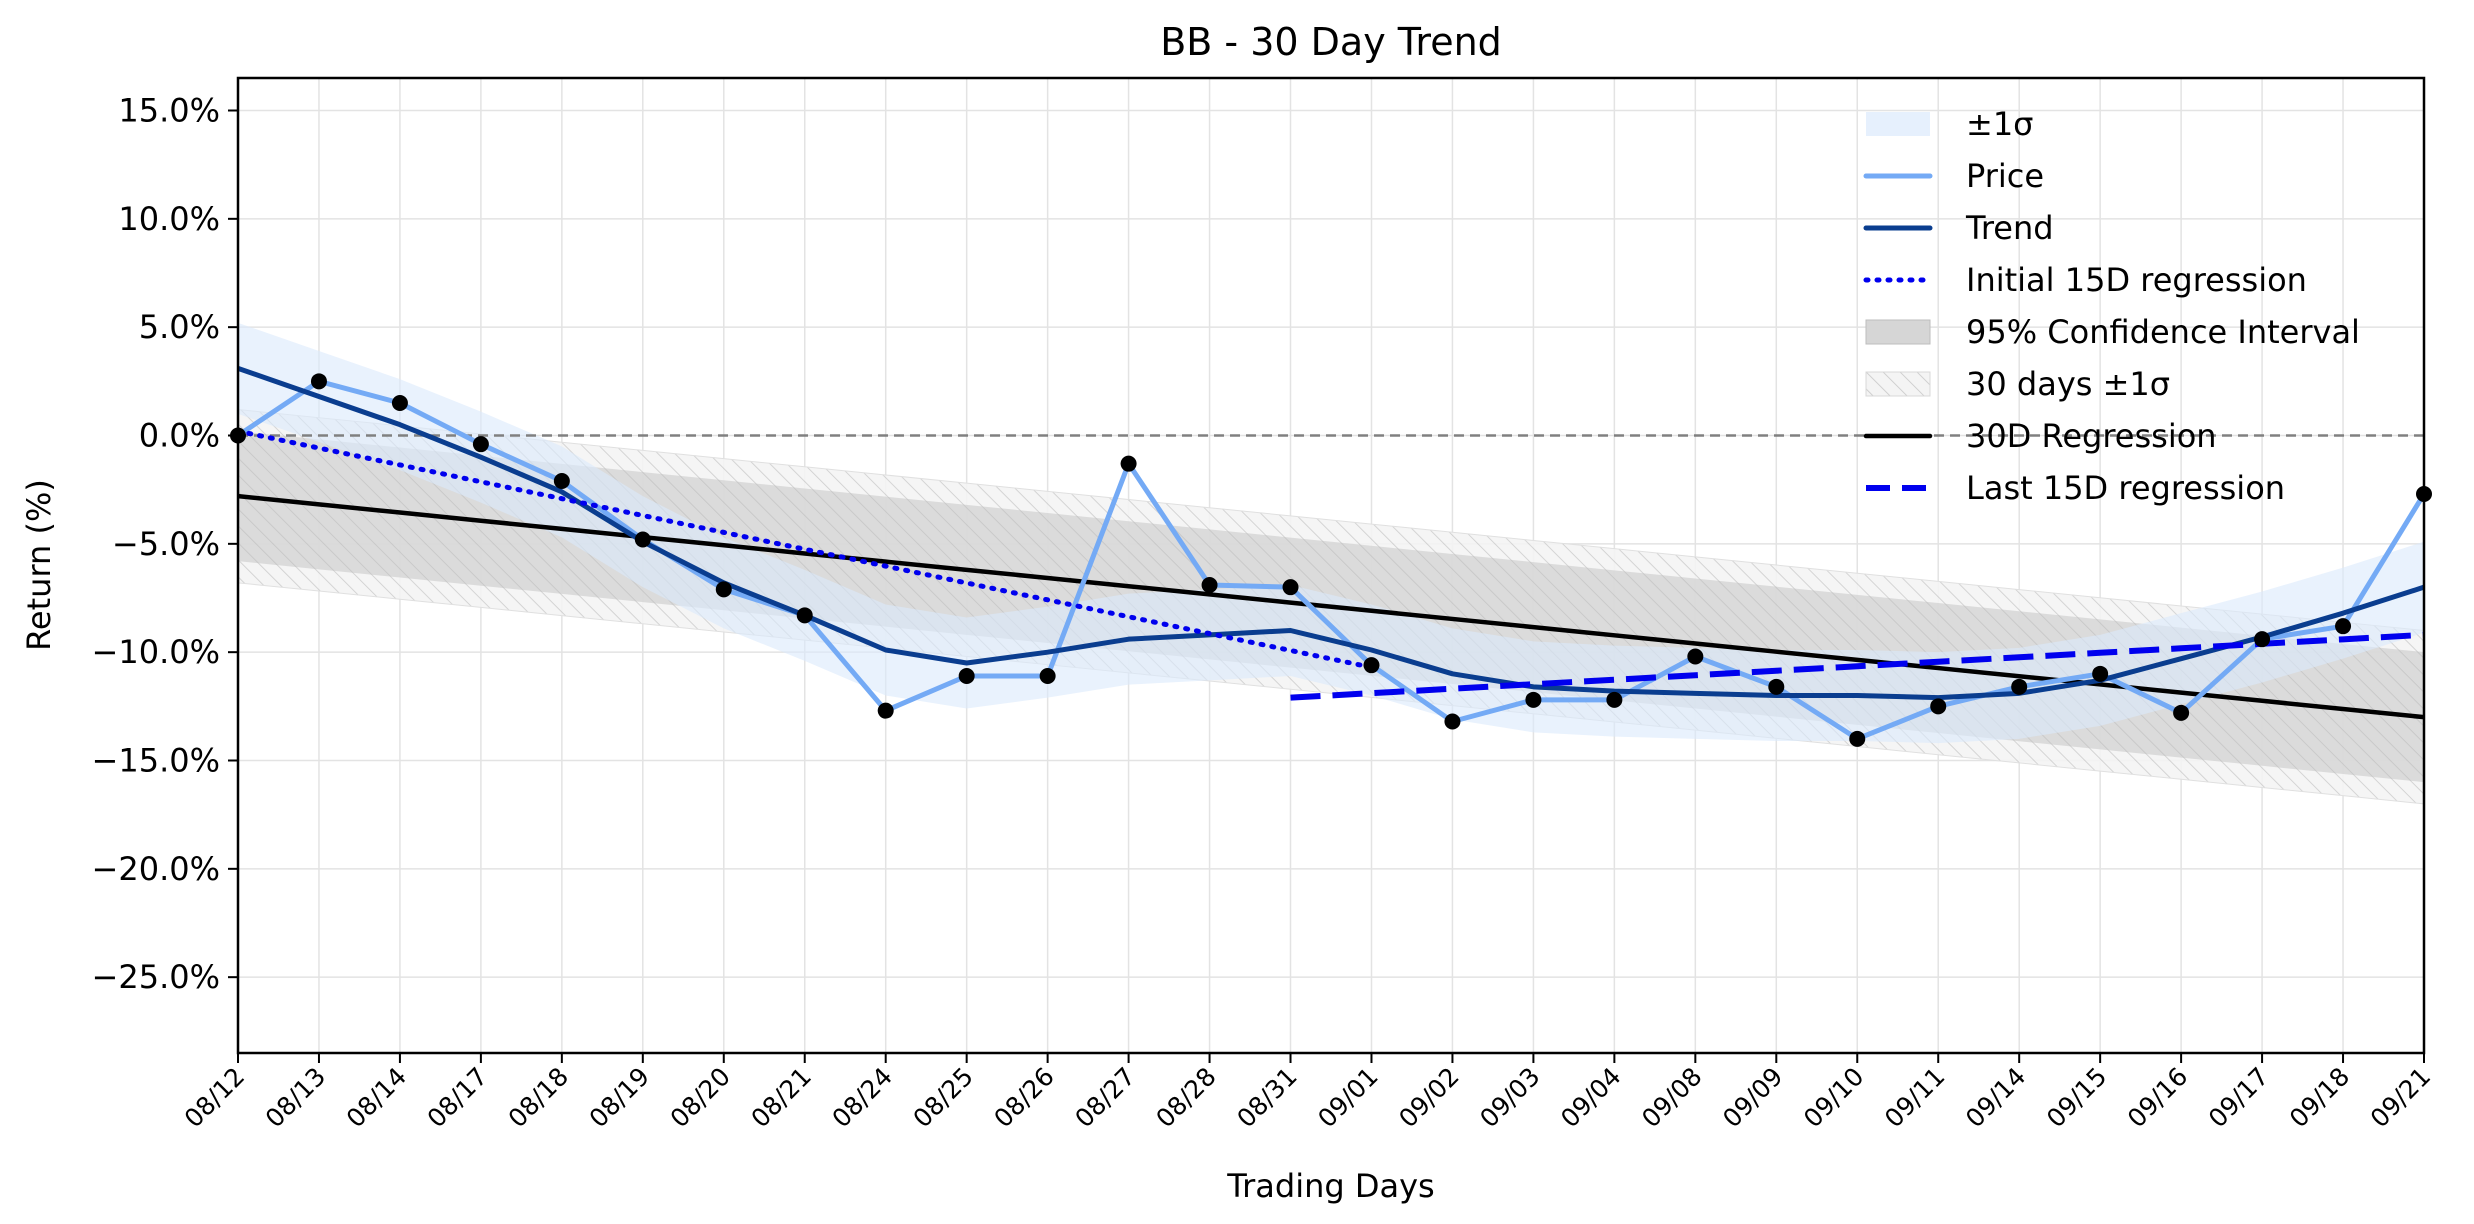 The height and width of the screenshot is (1224, 2474). What do you see at coordinates (1999, 124) in the screenshot?
I see `legend-label: ±1σ` at bounding box center [1999, 124].